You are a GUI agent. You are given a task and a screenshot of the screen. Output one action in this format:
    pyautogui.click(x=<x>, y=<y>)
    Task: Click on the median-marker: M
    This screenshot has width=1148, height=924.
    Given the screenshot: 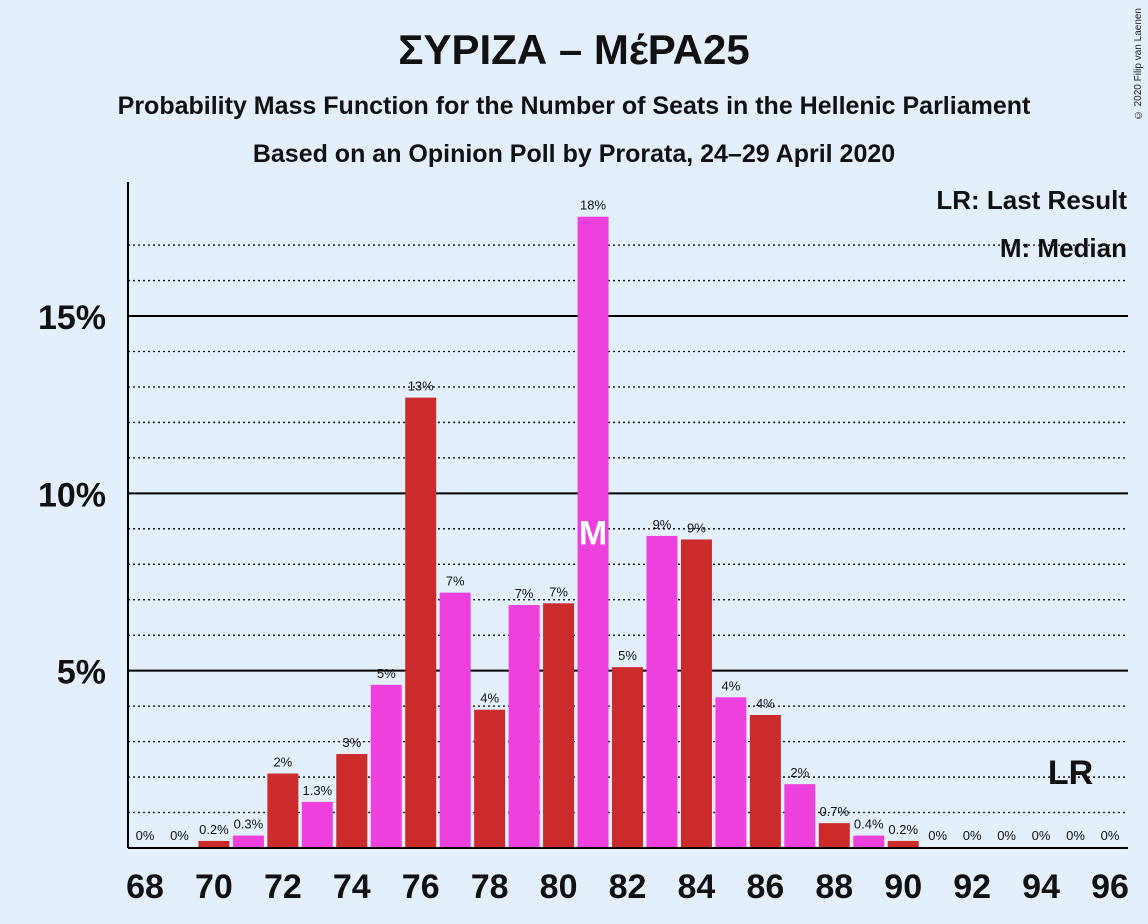 What is the action you would take?
    pyautogui.click(x=593, y=533)
    